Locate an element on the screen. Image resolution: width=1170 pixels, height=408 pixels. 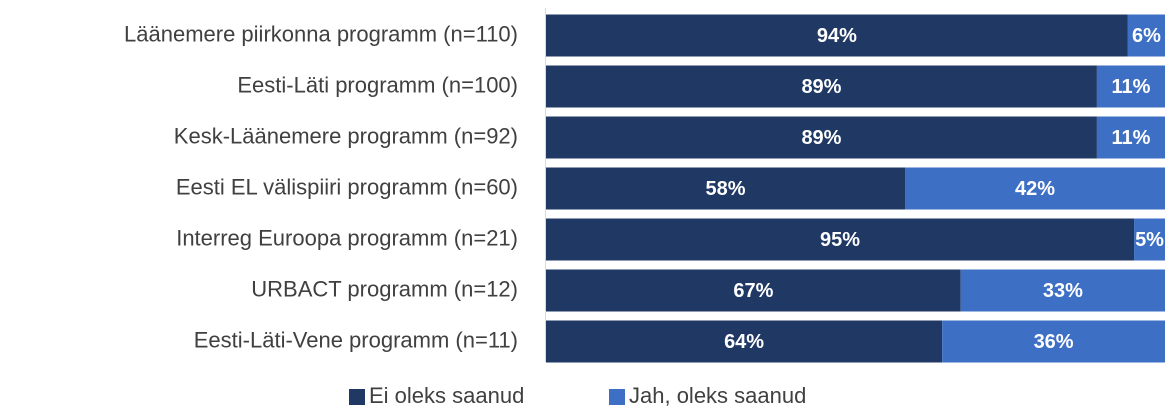
data-label: 6% is located at coordinates (1146, 36).